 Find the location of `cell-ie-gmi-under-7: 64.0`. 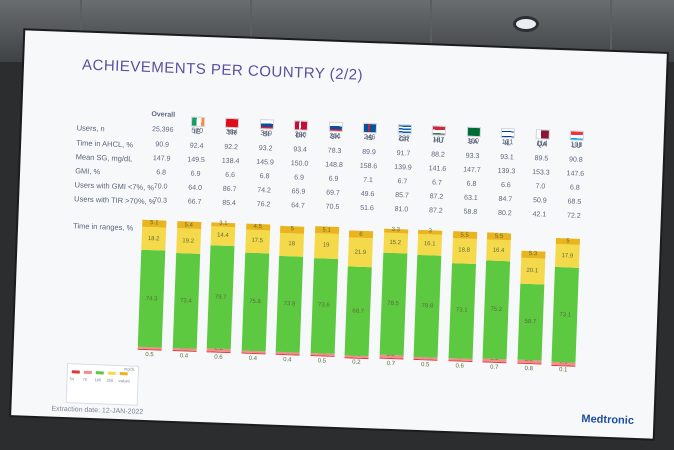

cell-ie-gmi-under-7: 64.0 is located at coordinates (195, 188).